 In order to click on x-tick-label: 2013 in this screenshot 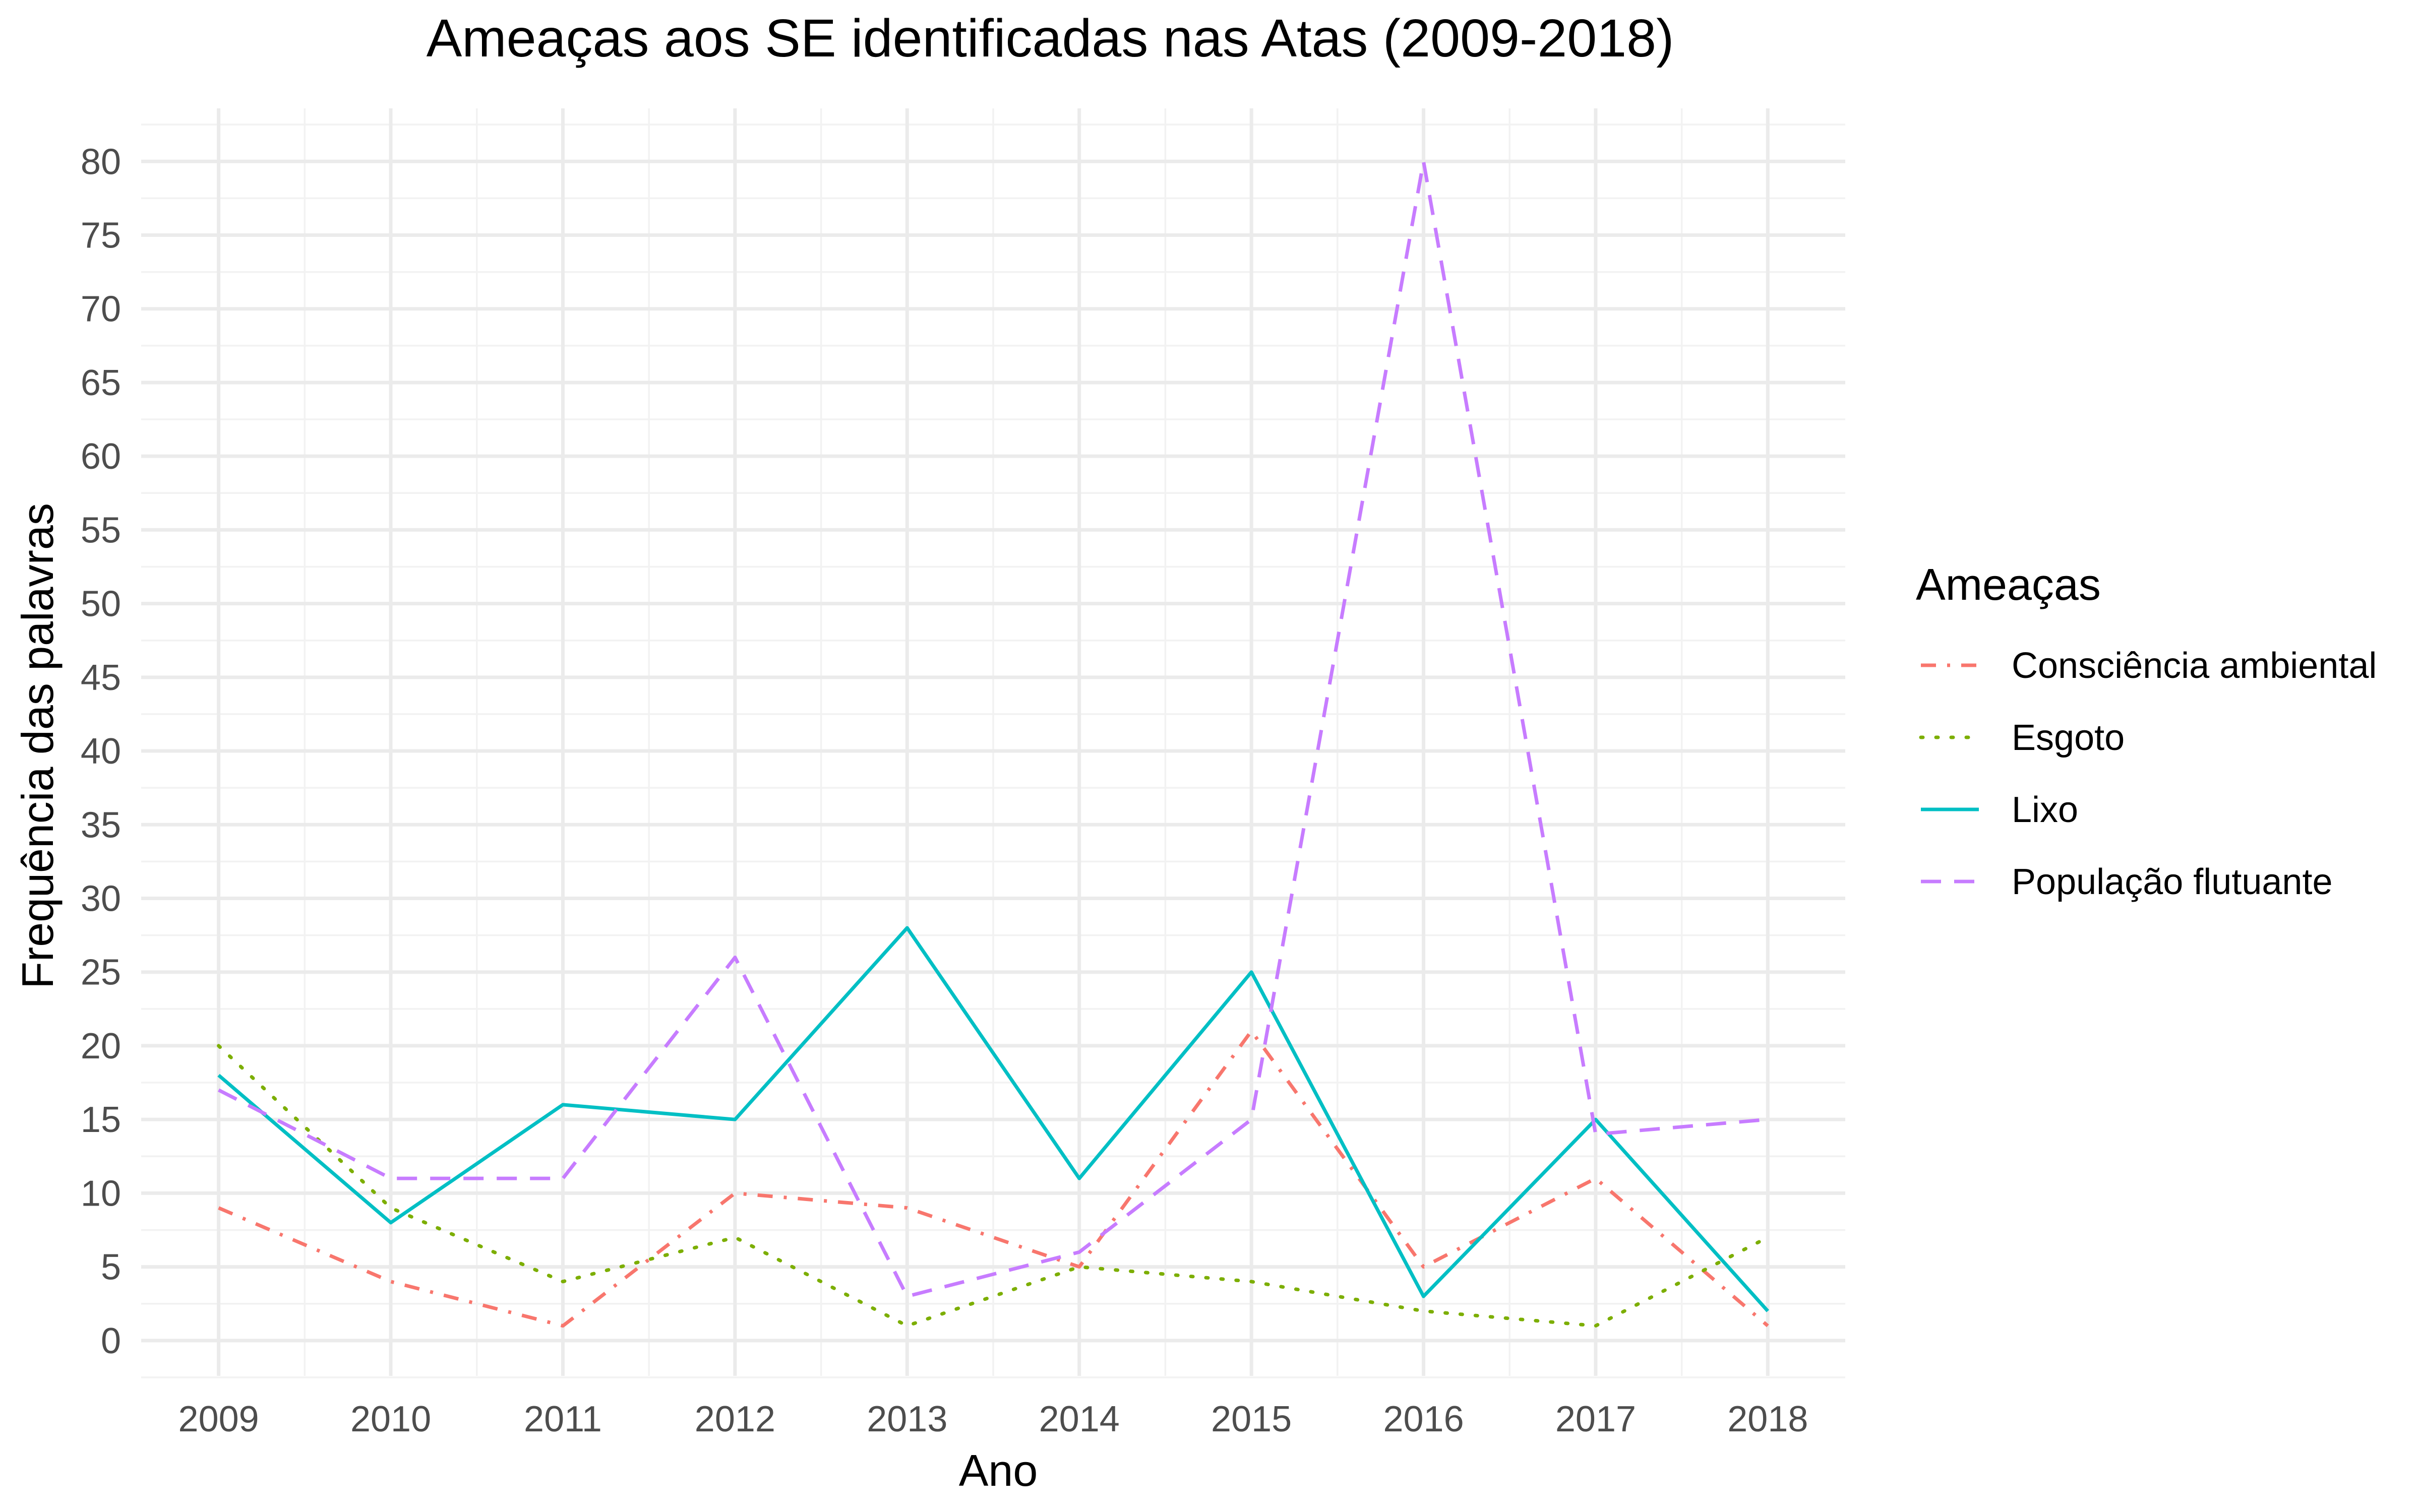, I will do `click(907, 1419)`.